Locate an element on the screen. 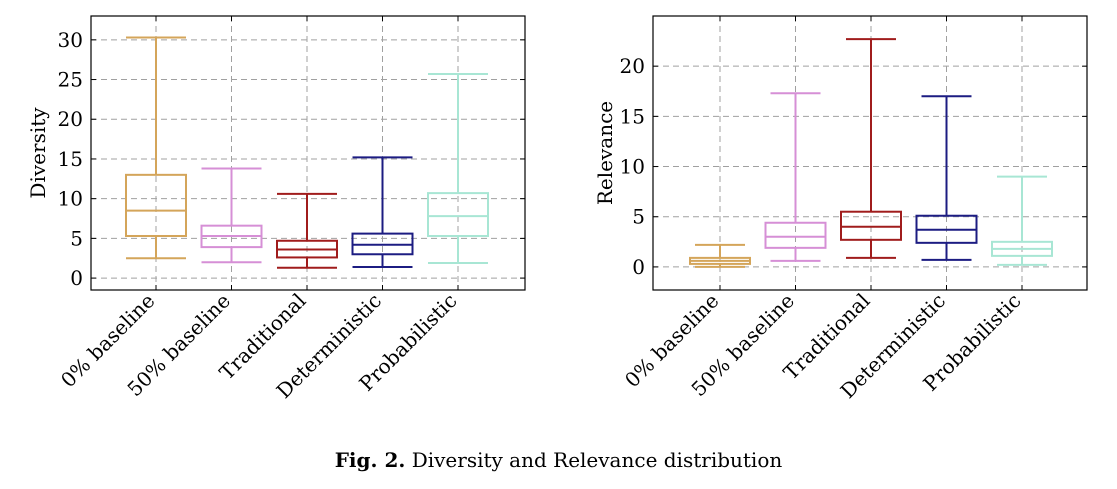 This screenshot has height=489, width=1117. y-axis-label: Diversity is located at coordinates (38, 153).